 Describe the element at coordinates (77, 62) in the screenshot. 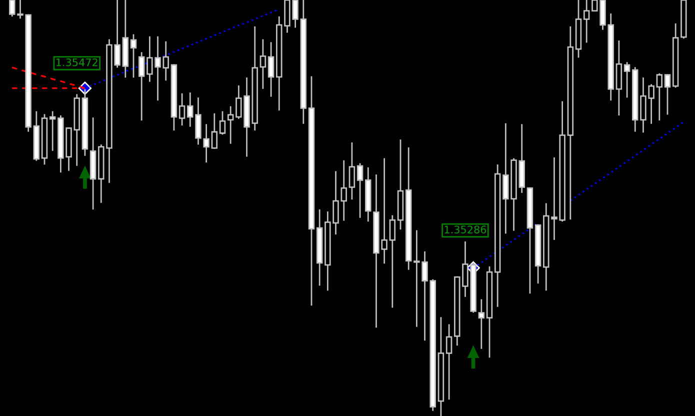

I see `annotation: 1.35472` at that location.